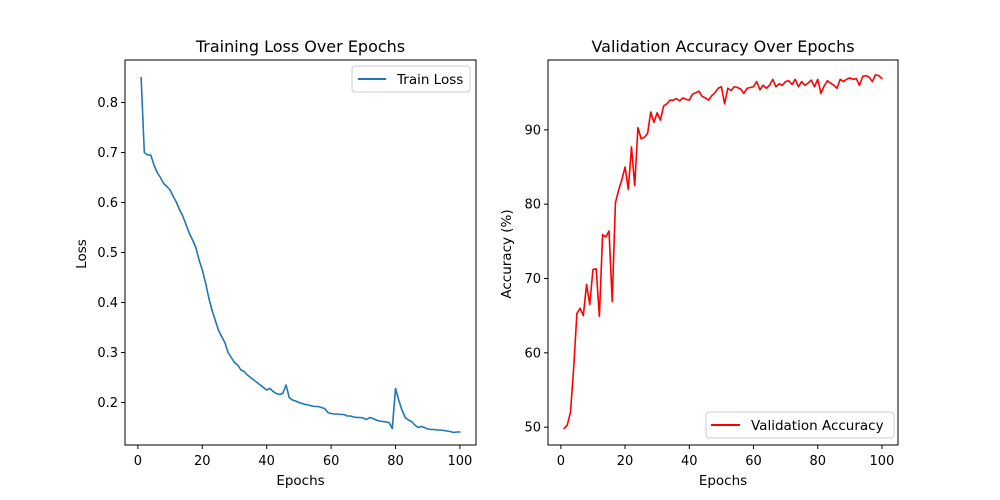  What do you see at coordinates (300, 46) in the screenshot?
I see `chart-title: Training Loss Over Epochs` at bounding box center [300, 46].